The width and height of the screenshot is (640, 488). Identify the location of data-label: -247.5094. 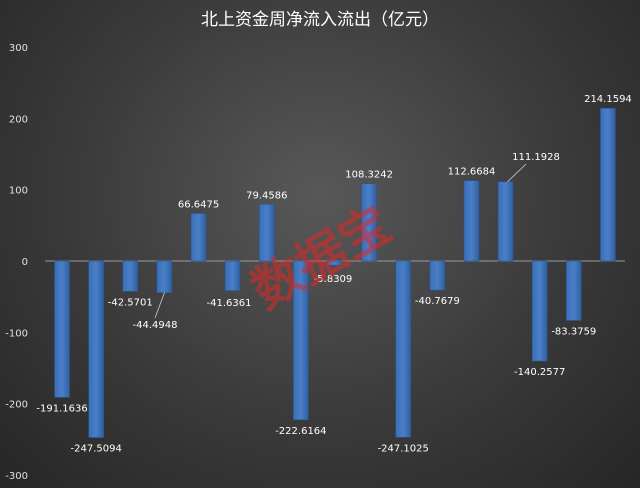
(96, 449).